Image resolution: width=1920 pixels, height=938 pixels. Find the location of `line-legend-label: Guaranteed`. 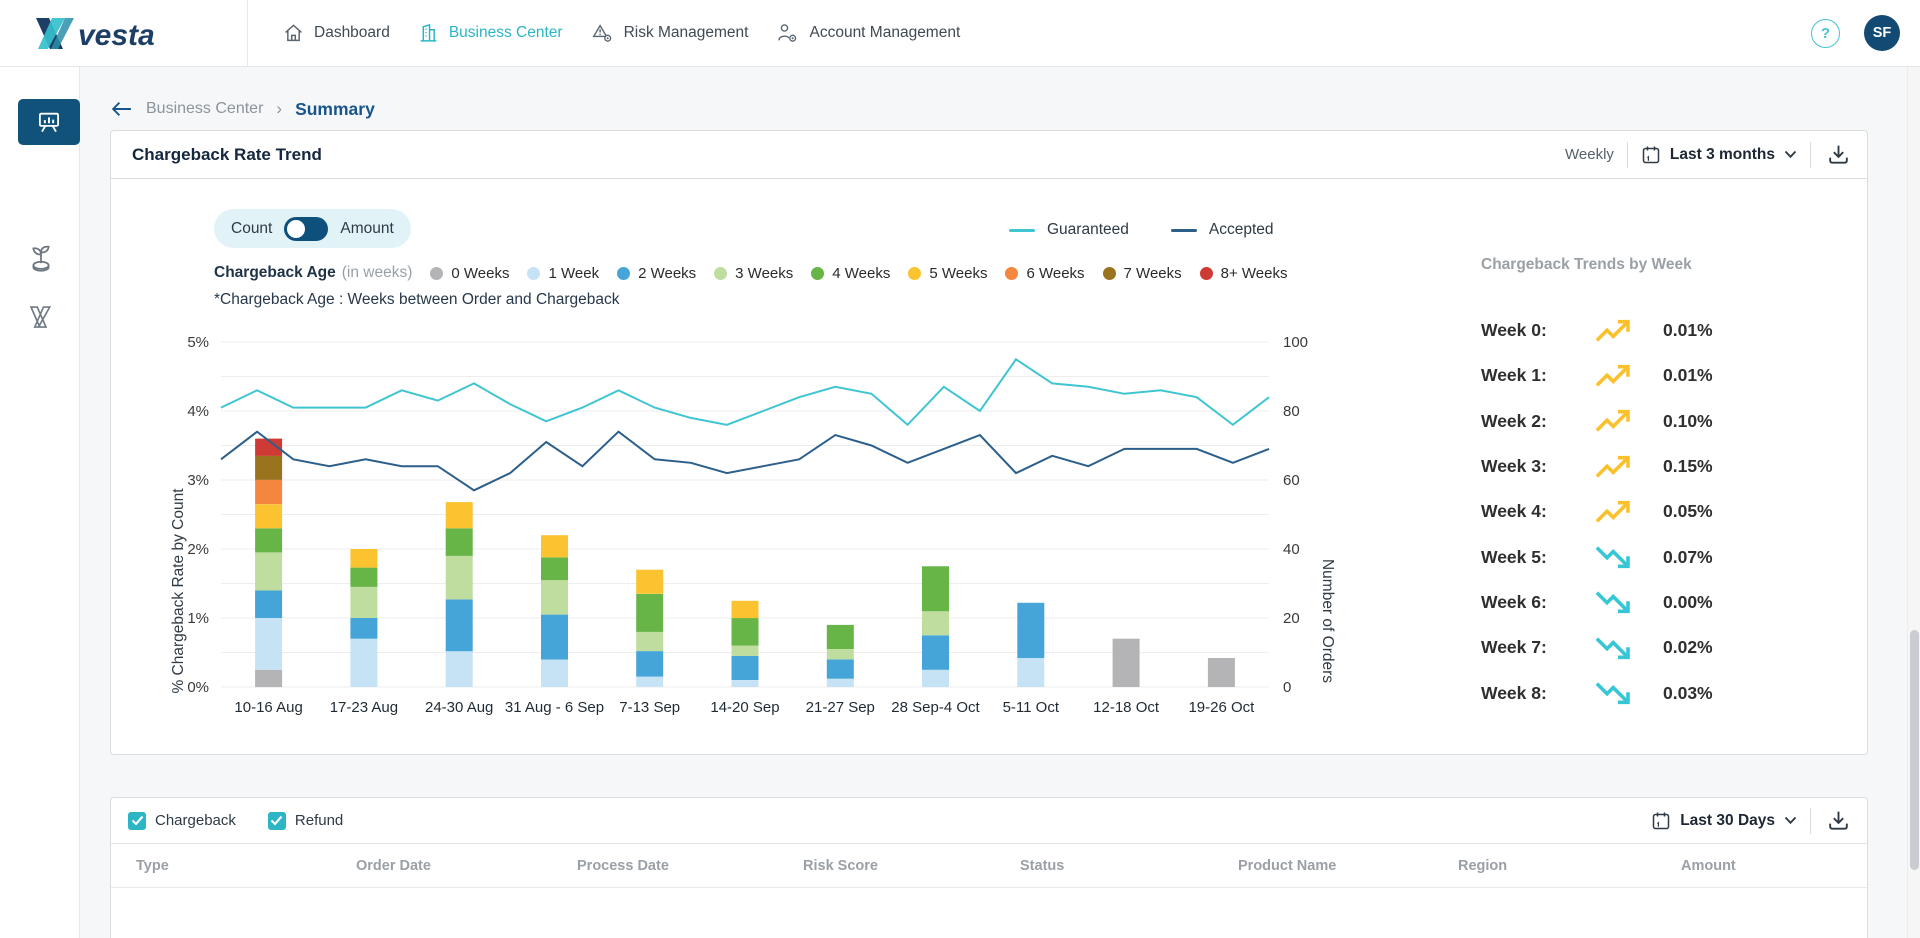

line-legend-label: Guaranteed is located at coordinates (1088, 229).